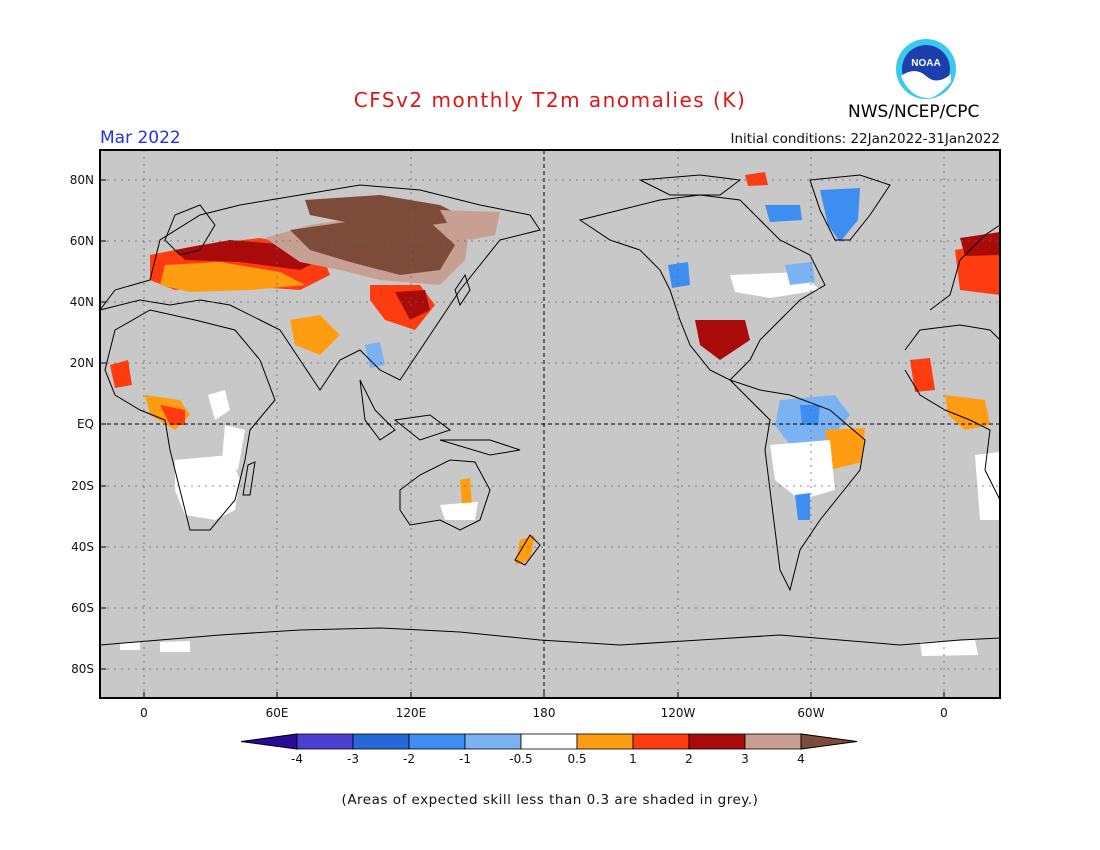 The width and height of the screenshot is (1100, 850). I want to click on lon-label: 60W, so click(811, 713).